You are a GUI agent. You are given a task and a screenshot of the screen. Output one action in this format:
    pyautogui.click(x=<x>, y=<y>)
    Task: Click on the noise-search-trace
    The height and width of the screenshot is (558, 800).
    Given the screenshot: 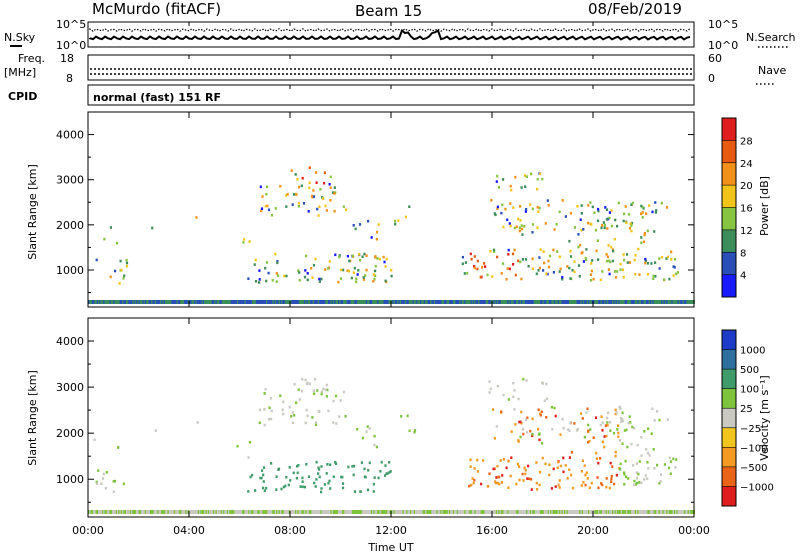 What is the action you would take?
    pyautogui.click(x=390, y=30)
    